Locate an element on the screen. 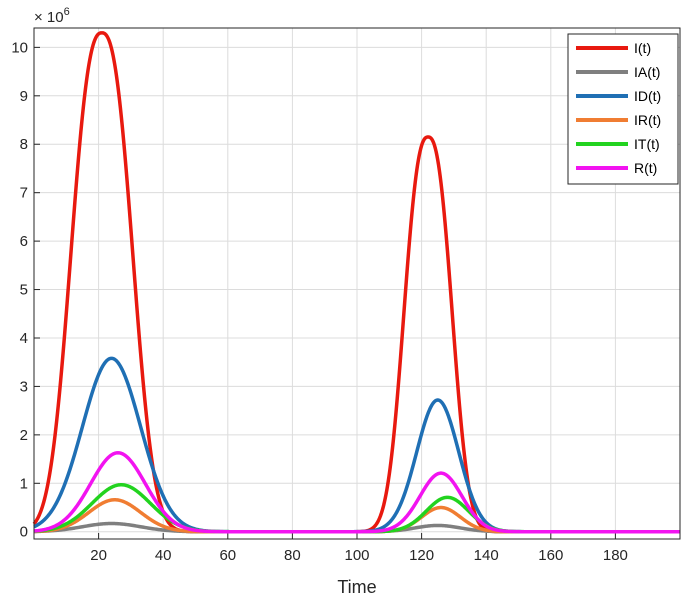  x-tick-label: 100 is located at coordinates (356, 555).